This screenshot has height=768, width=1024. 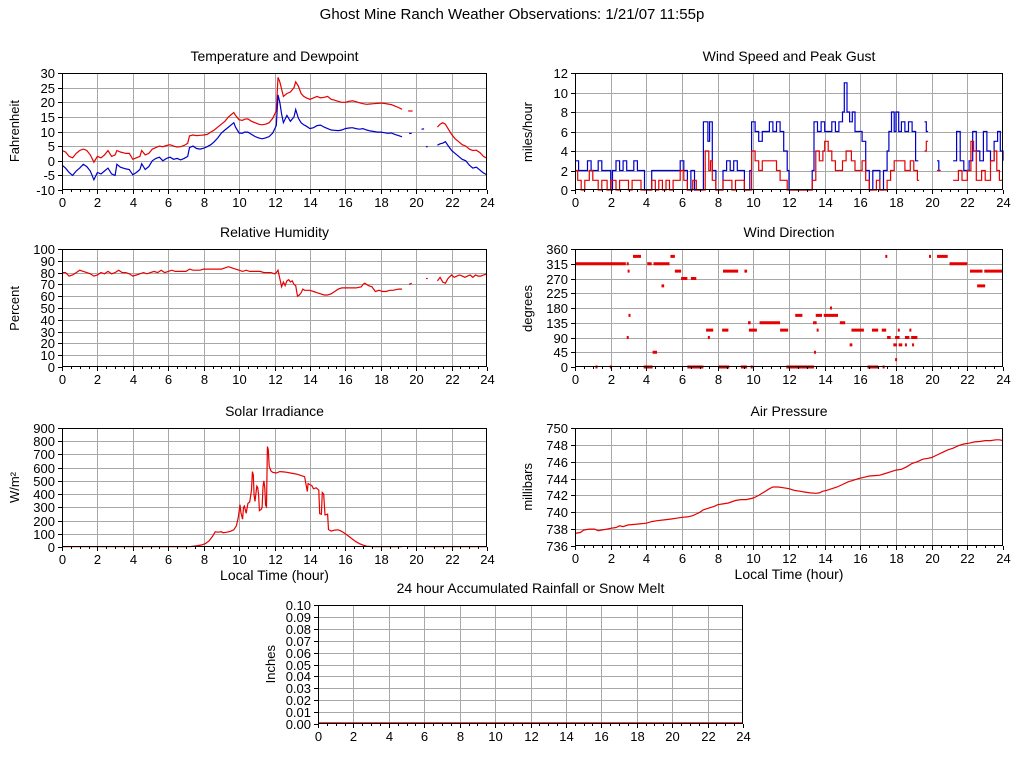 I want to click on svg-text: 0.05, so click(x=298, y=665).